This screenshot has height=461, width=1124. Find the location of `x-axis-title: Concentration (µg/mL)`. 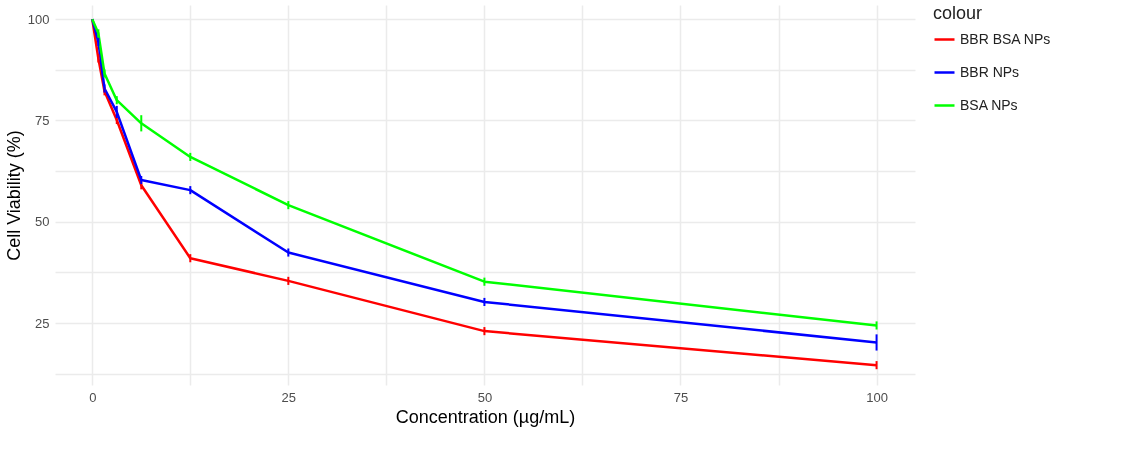

x-axis-title: Concentration (µg/mL) is located at coordinates (485, 416).